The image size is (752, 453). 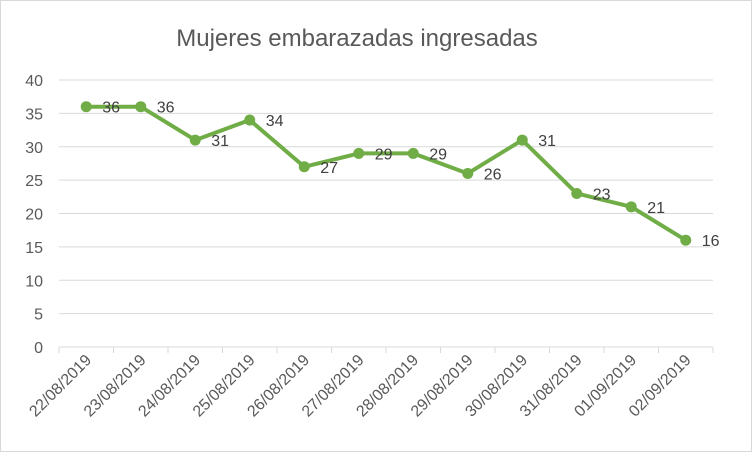 I want to click on data-label: 26, so click(x=493, y=174).